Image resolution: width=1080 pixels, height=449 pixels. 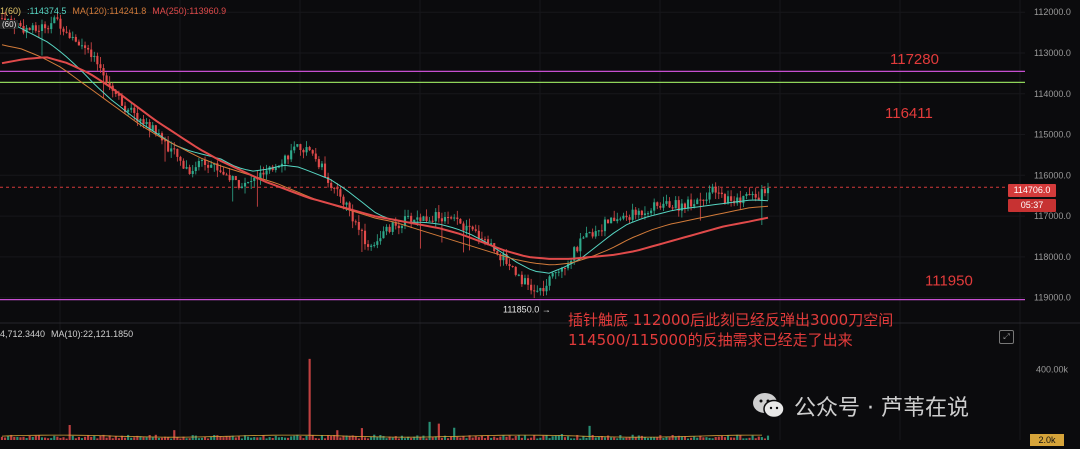 I want to click on expand-pane-button: ⤢, so click(x=1006, y=337).